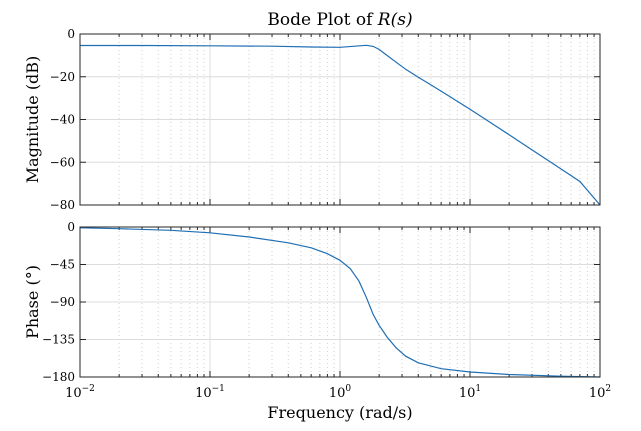 This screenshot has width=641, height=431. Describe the element at coordinates (62, 265) in the screenshot. I see `y-tick-label: −45` at that location.